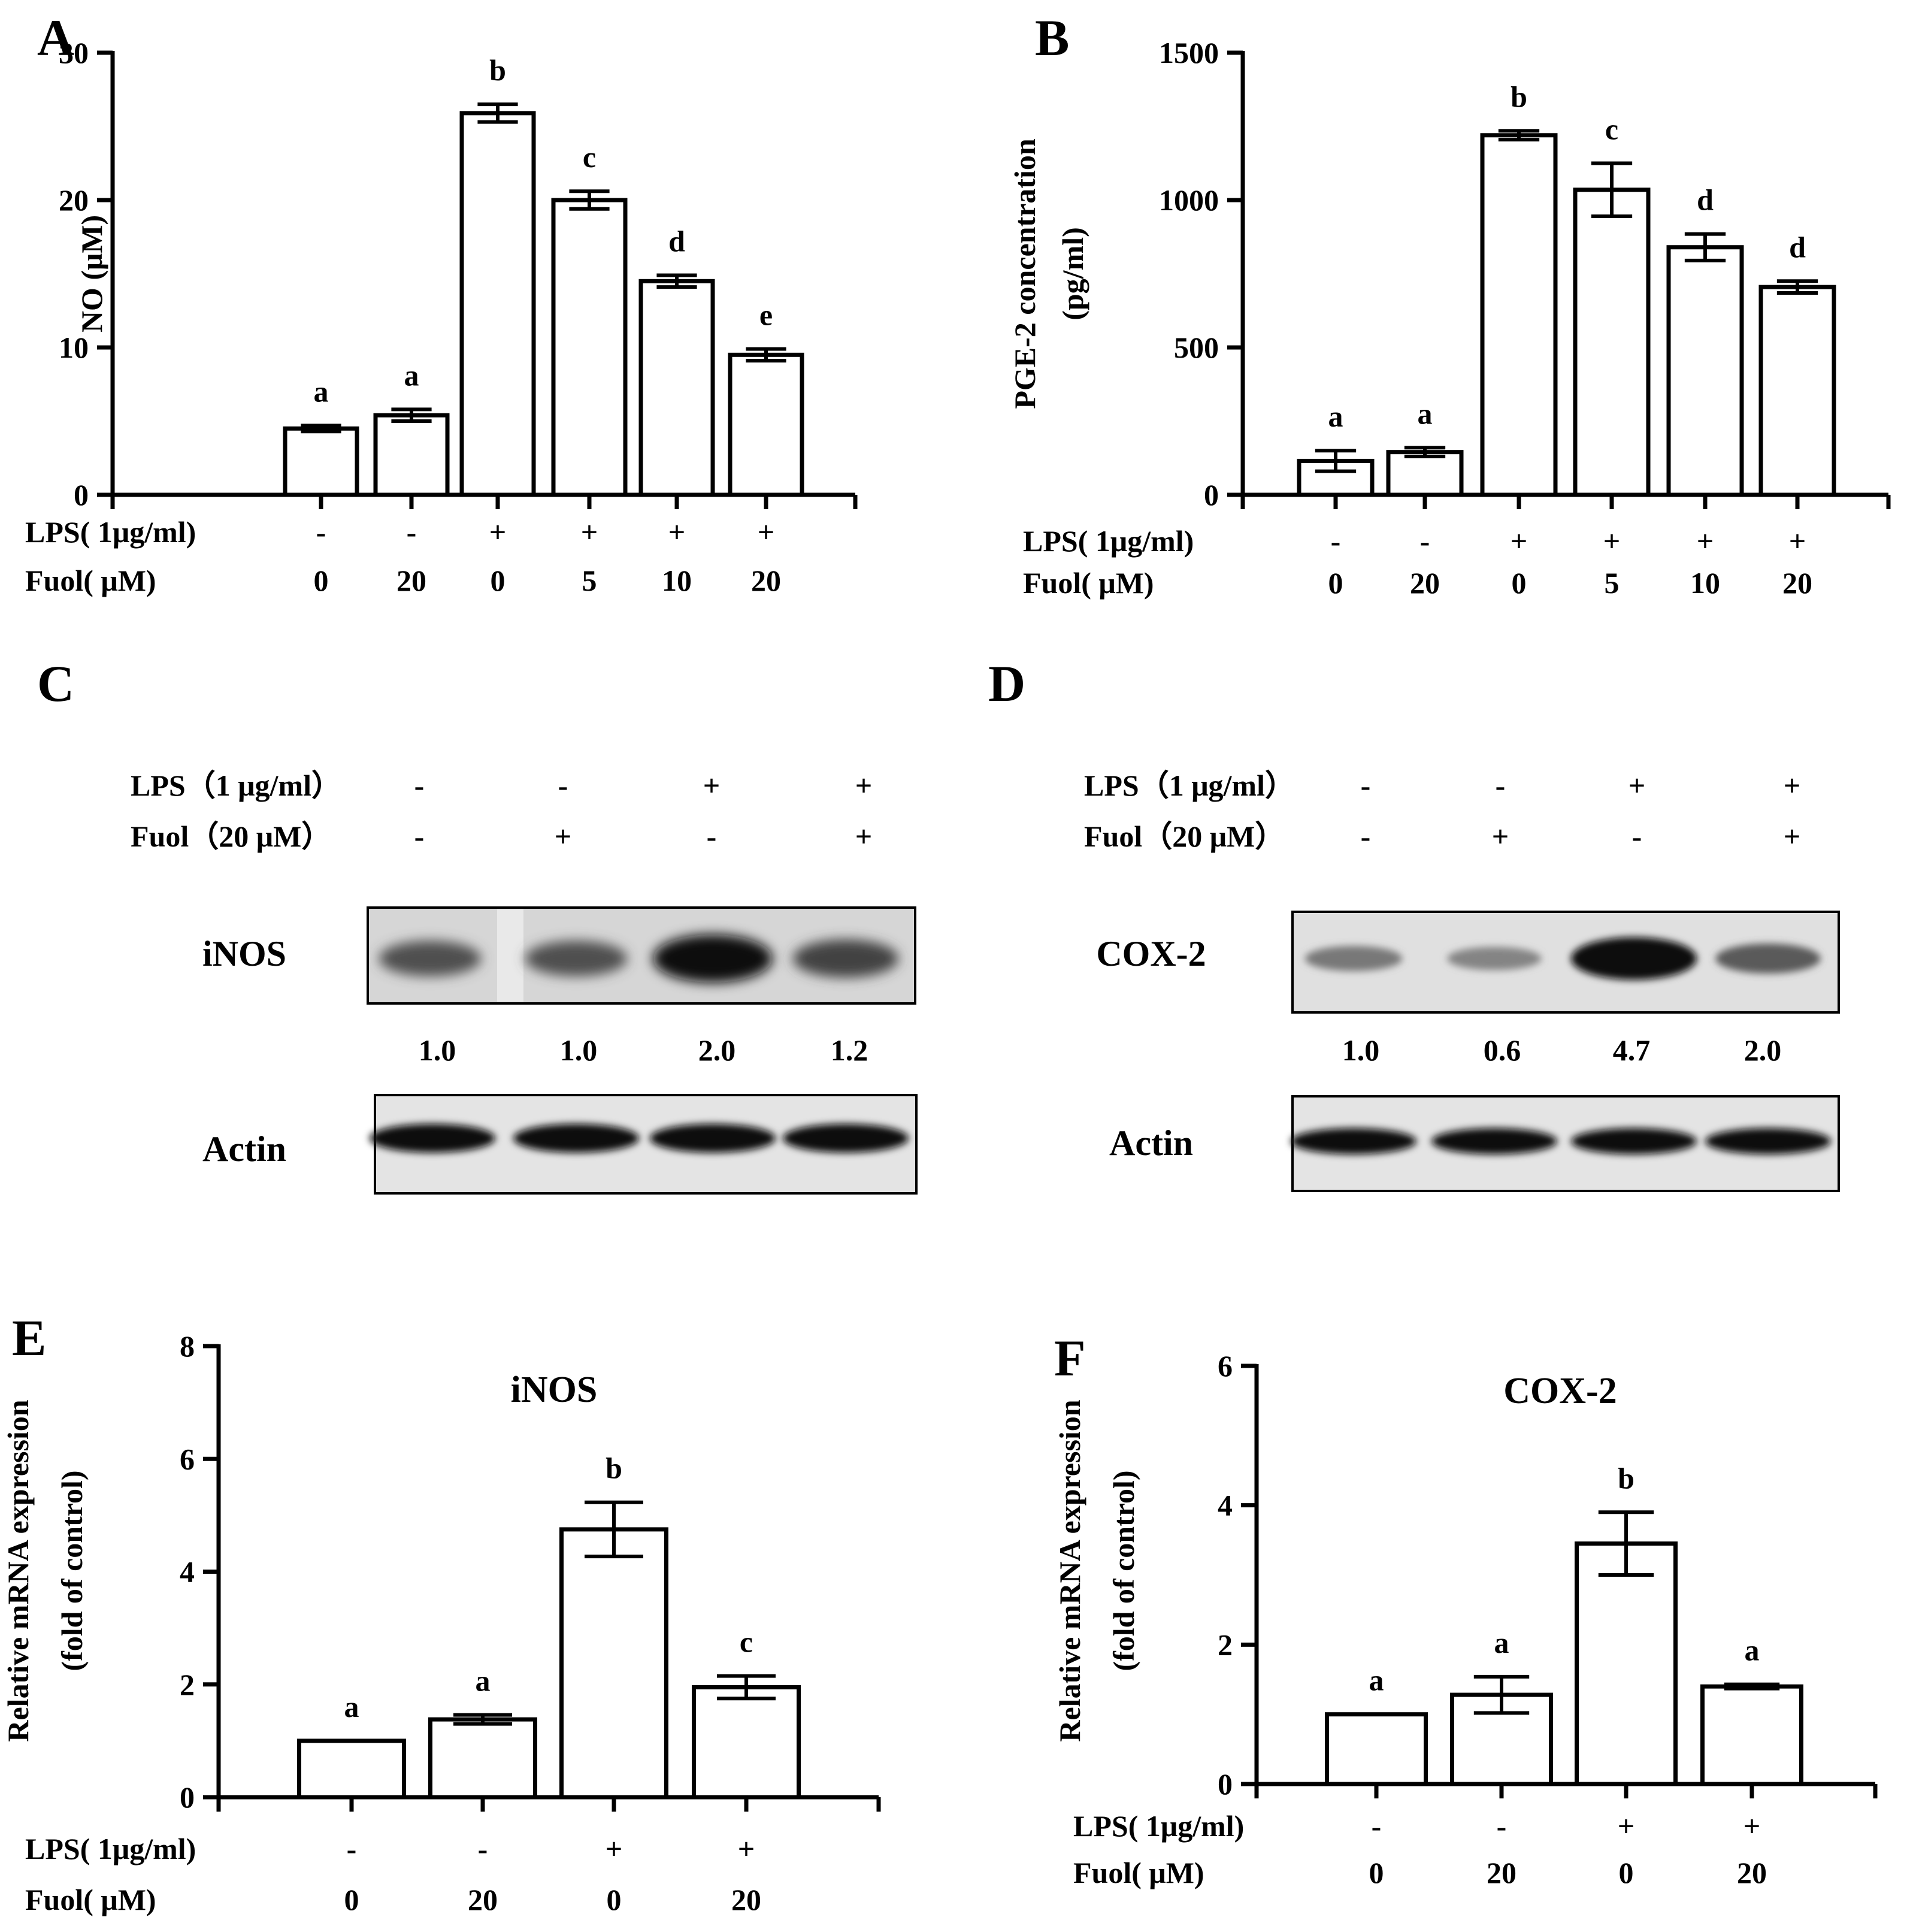 The height and width of the screenshot is (1932, 1910). I want to click on chart-title: iNOS, so click(554, 1389).